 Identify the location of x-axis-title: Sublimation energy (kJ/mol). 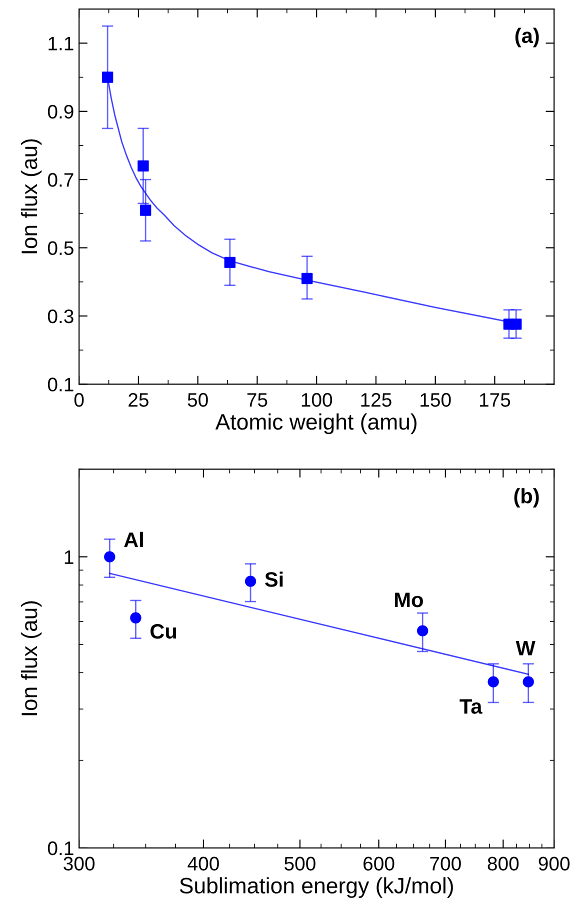
(316, 887).